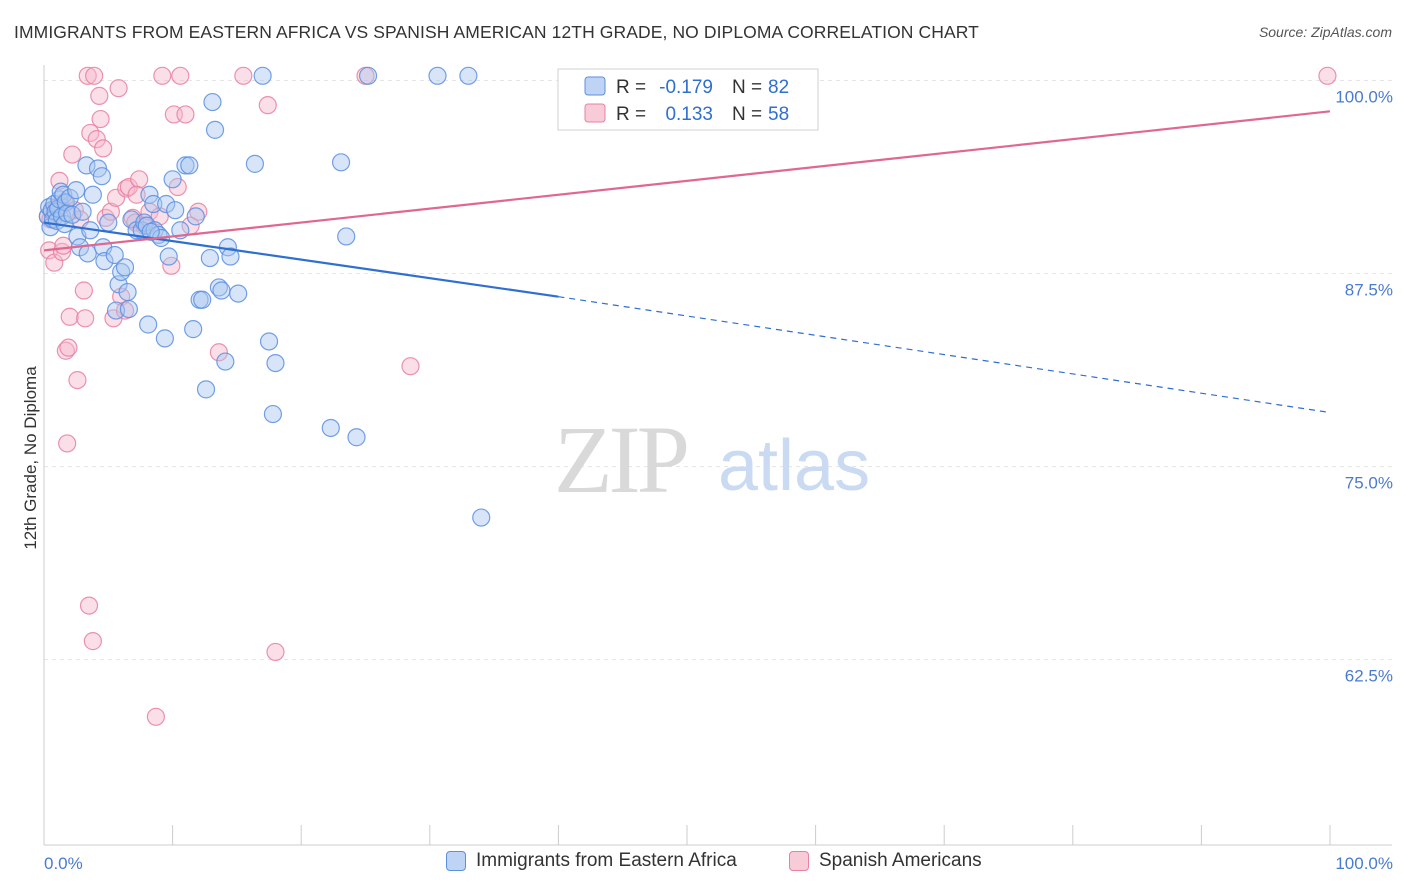 The height and width of the screenshot is (892, 1406). What do you see at coordinates (301, 259) in the screenshot?
I see `eastern-africa-trend-line` at bounding box center [301, 259].